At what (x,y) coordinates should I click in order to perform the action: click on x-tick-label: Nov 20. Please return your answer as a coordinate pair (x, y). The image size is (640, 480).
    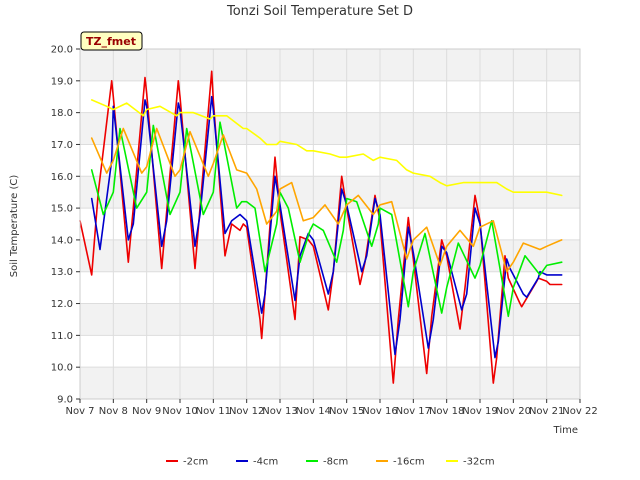
    Looking at the image, I should click on (513, 411).